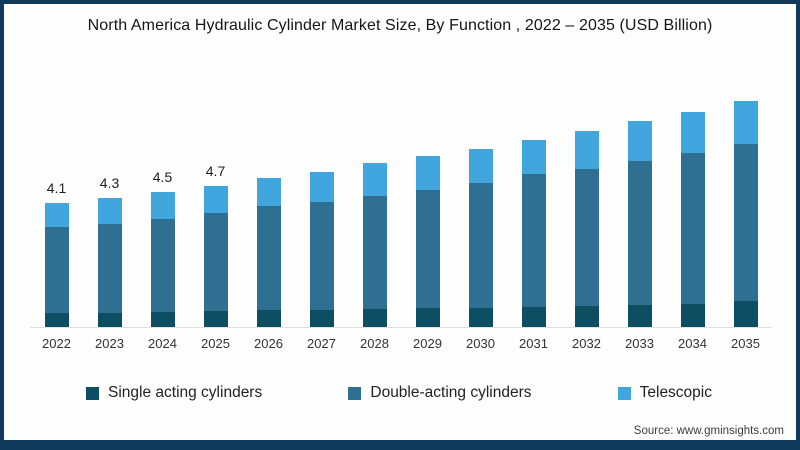  Describe the element at coordinates (185, 392) in the screenshot. I see `legend-label: Single acting cylinders` at that location.